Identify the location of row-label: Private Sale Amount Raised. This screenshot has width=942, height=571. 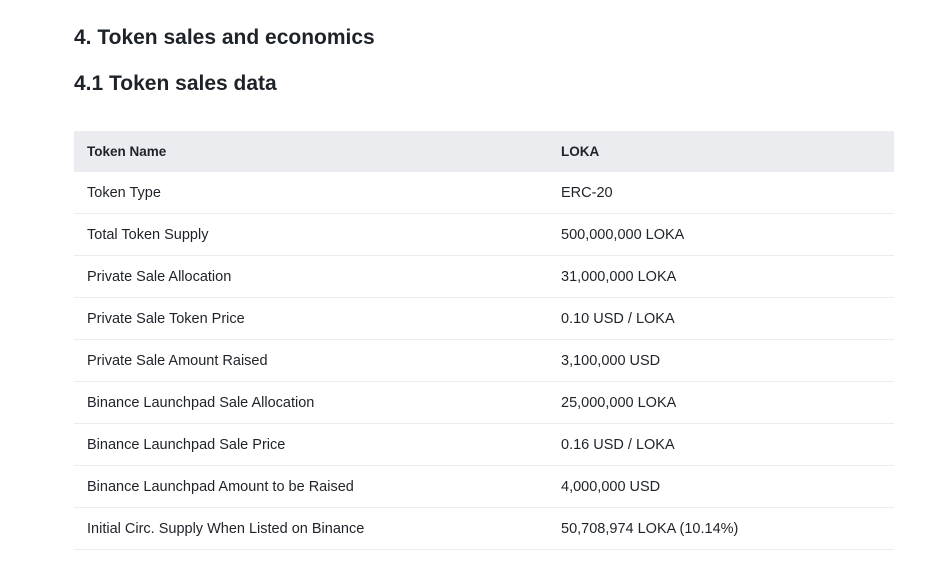
(177, 360).